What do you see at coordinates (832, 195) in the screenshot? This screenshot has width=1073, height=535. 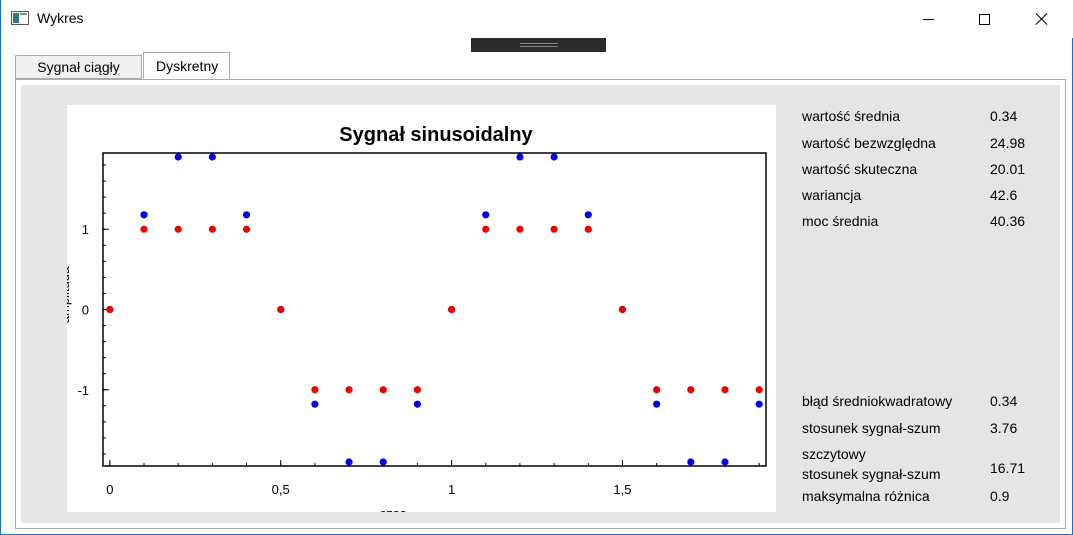 I see `stat-label: wariancja` at bounding box center [832, 195].